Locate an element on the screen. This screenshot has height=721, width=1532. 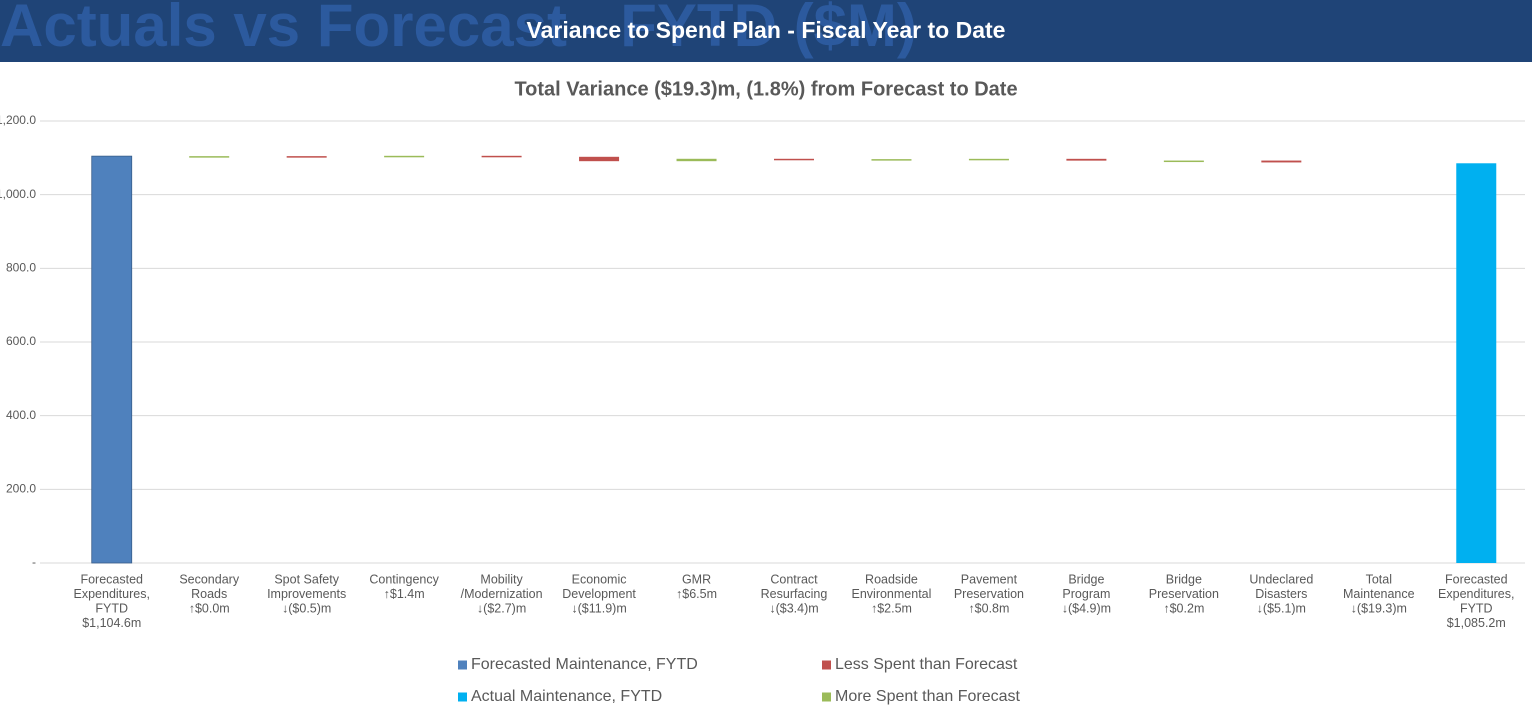
x-tick-label: Development is located at coordinates (599, 594).